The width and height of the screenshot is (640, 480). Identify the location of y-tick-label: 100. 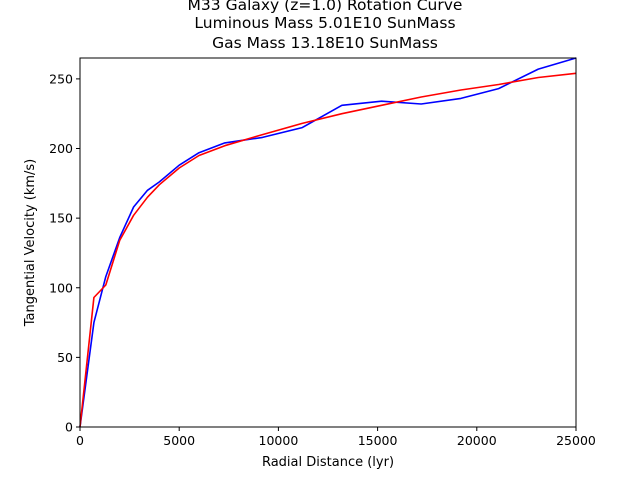
(61, 287).